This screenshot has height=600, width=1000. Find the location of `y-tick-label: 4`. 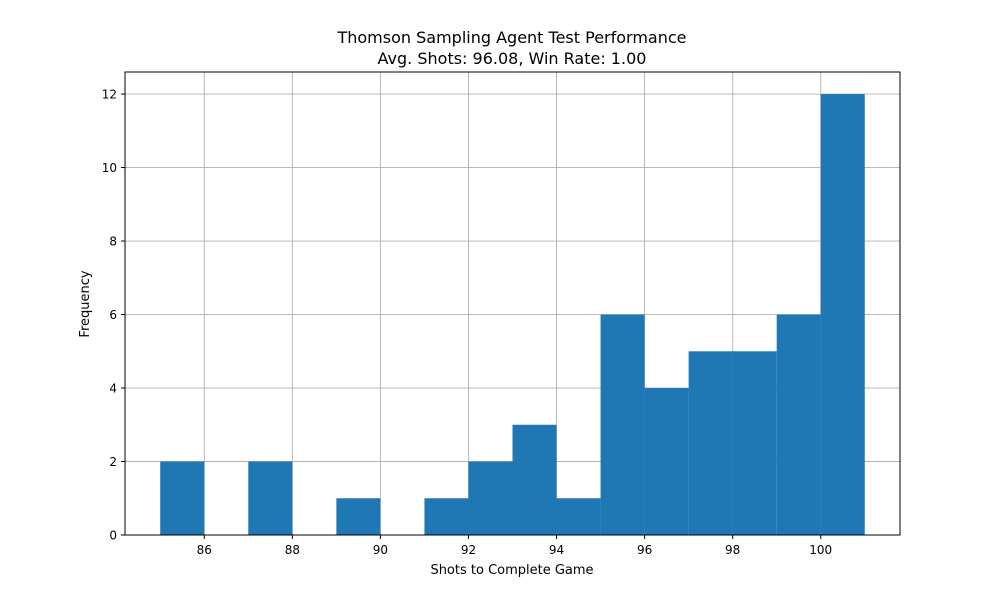

y-tick-label: 4 is located at coordinates (113, 389).